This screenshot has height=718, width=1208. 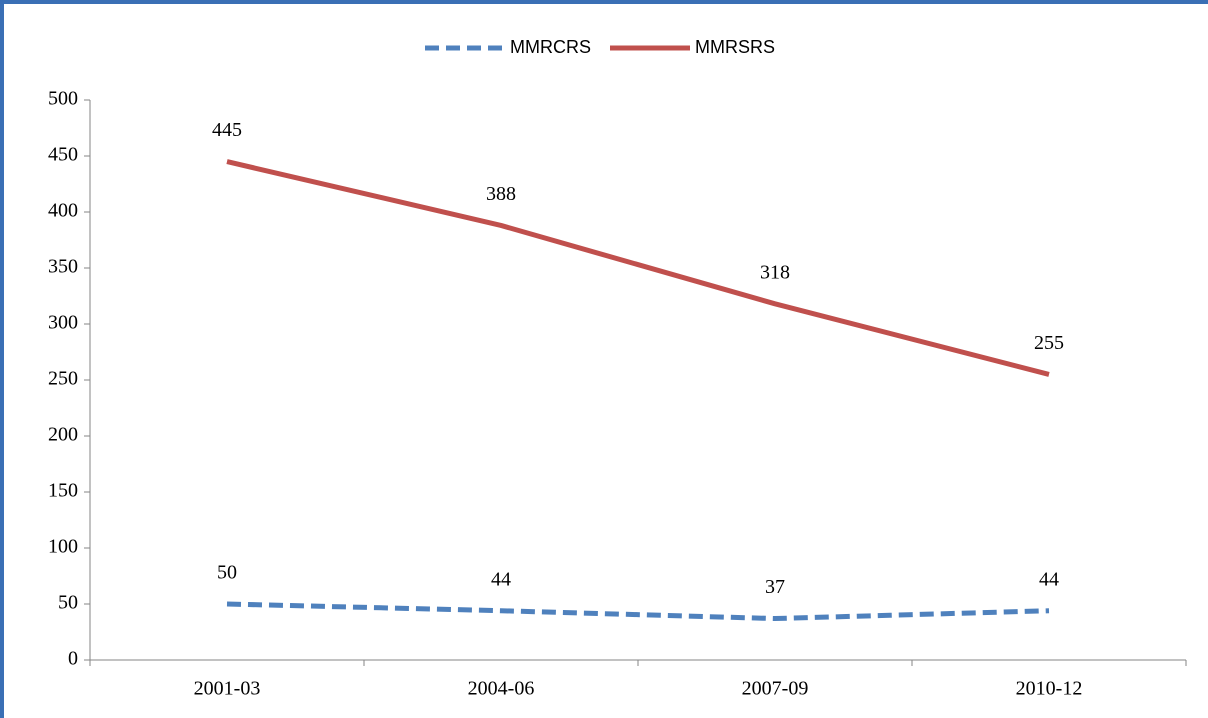 I want to click on y-tick-label: 350, so click(x=63, y=267).